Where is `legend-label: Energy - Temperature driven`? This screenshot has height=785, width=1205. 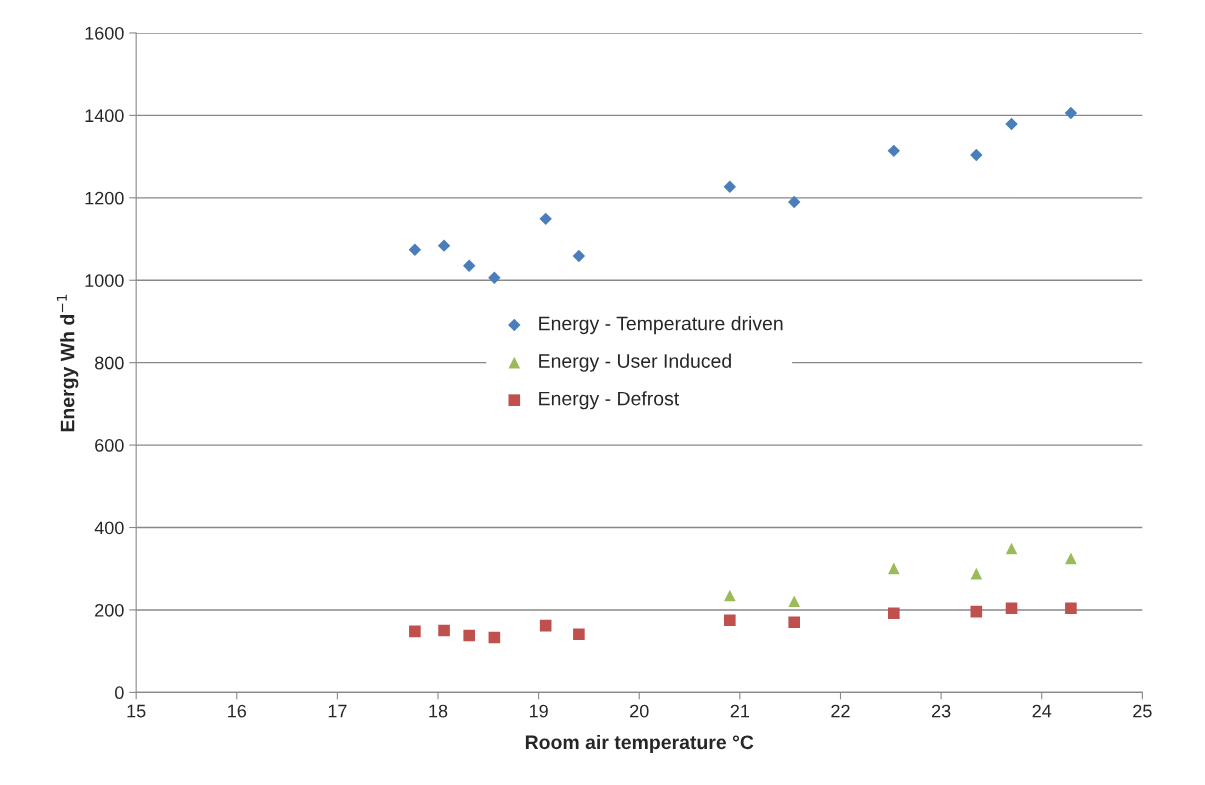
legend-label: Energy - Temperature driven is located at coordinates (661, 325).